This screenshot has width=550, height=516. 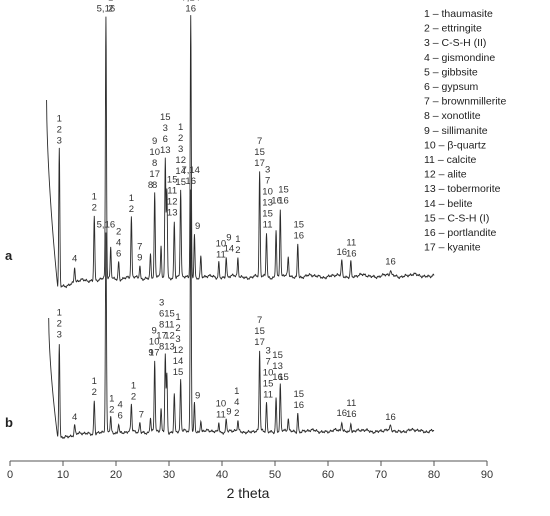 I want to click on legend-item: 5 – gibbsite, so click(x=451, y=72).